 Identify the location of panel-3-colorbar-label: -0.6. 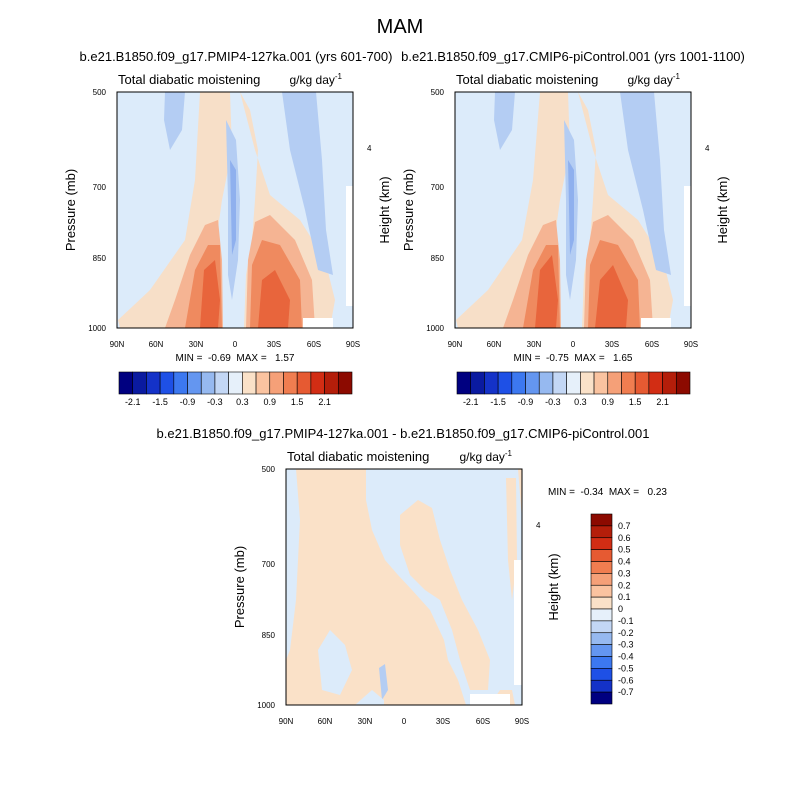
(626, 680).